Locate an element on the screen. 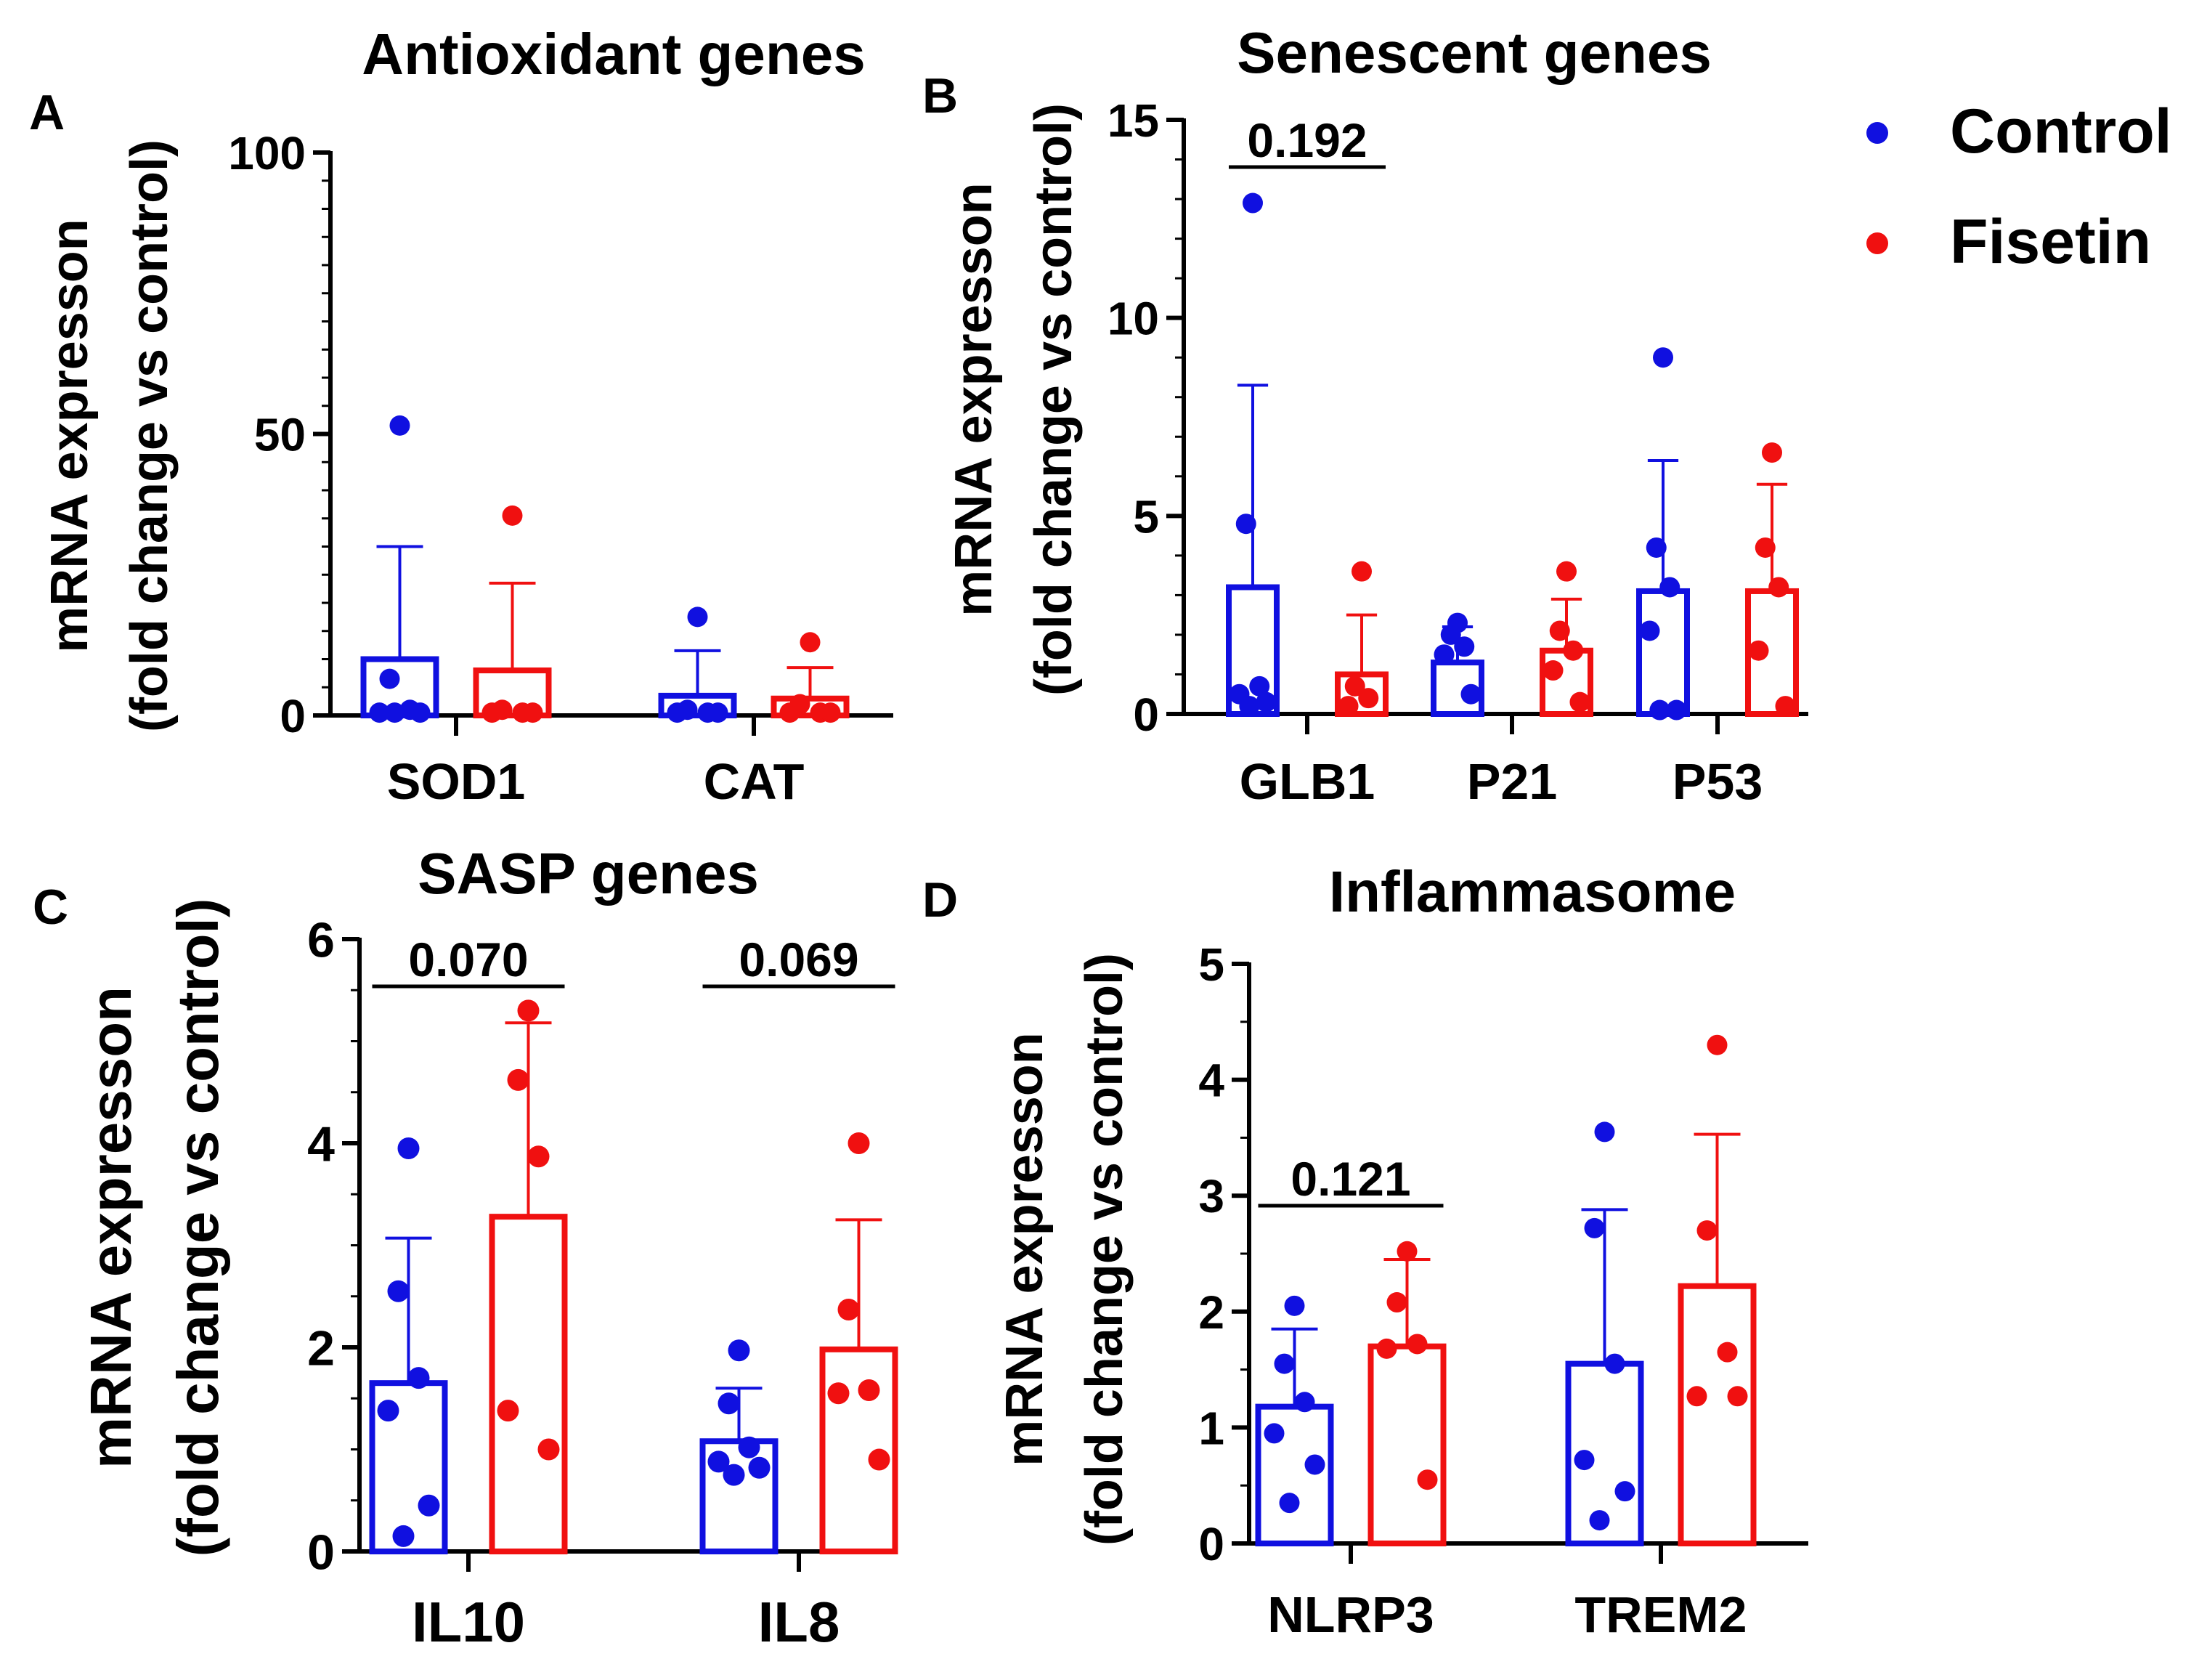 The height and width of the screenshot is (1680, 2207). x-tick-label: GLB1 is located at coordinates (1307, 781).